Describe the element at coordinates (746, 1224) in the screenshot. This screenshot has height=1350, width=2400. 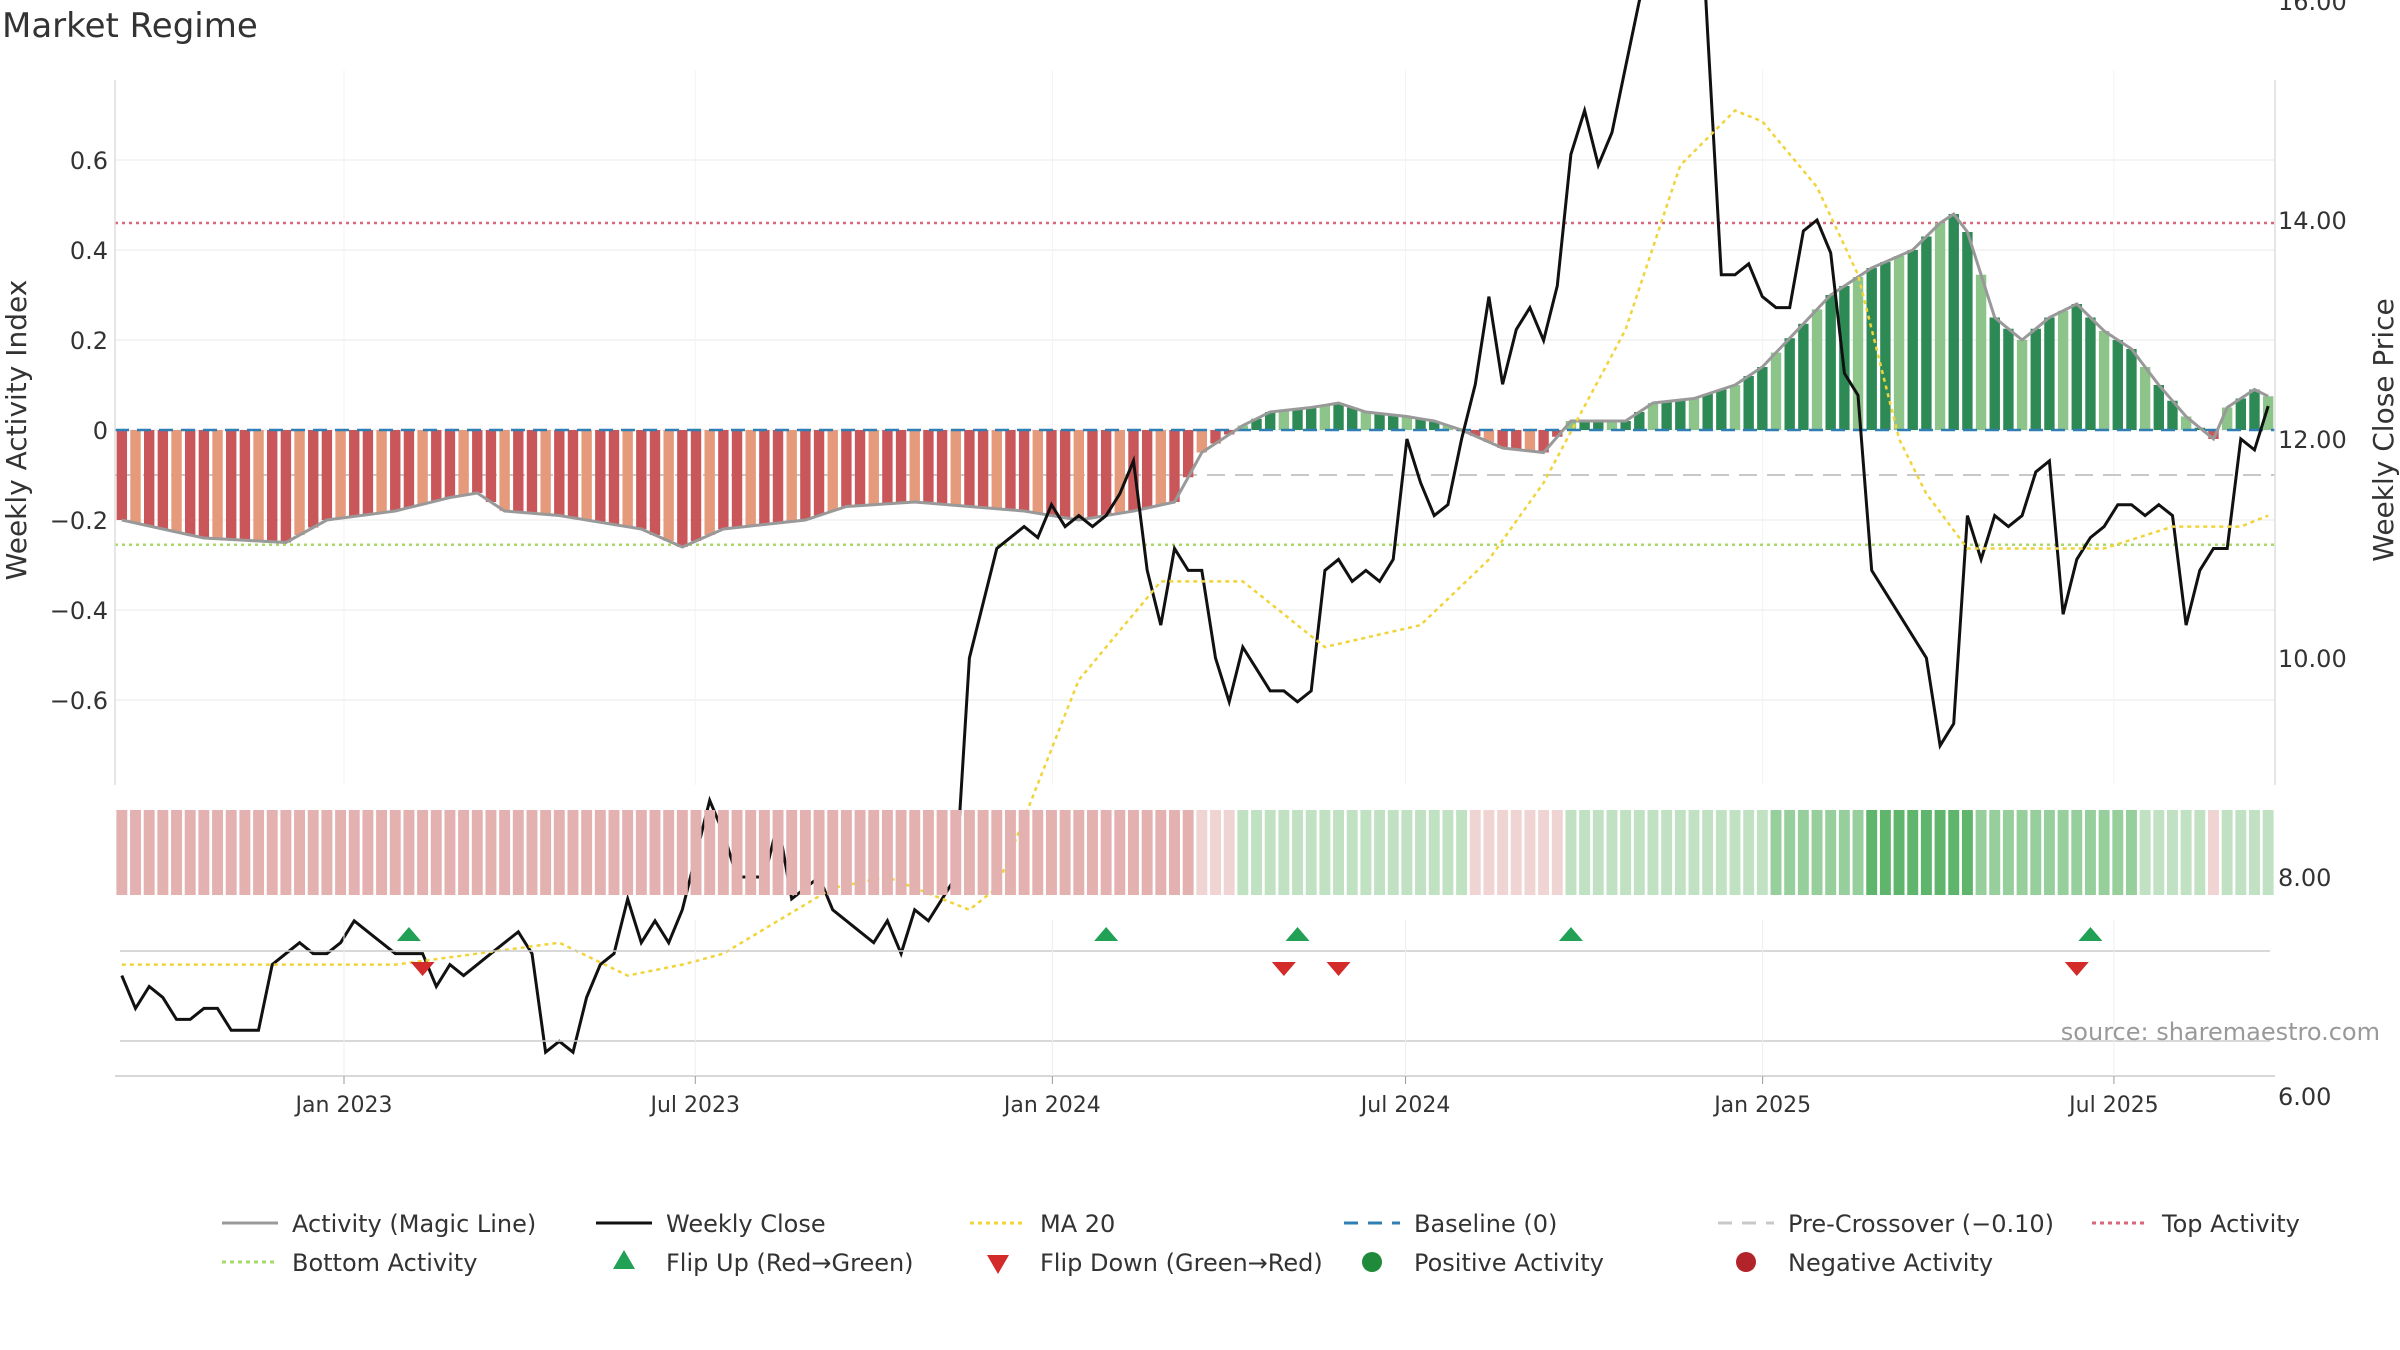
I see `legend-label: Weekly Close` at that location.